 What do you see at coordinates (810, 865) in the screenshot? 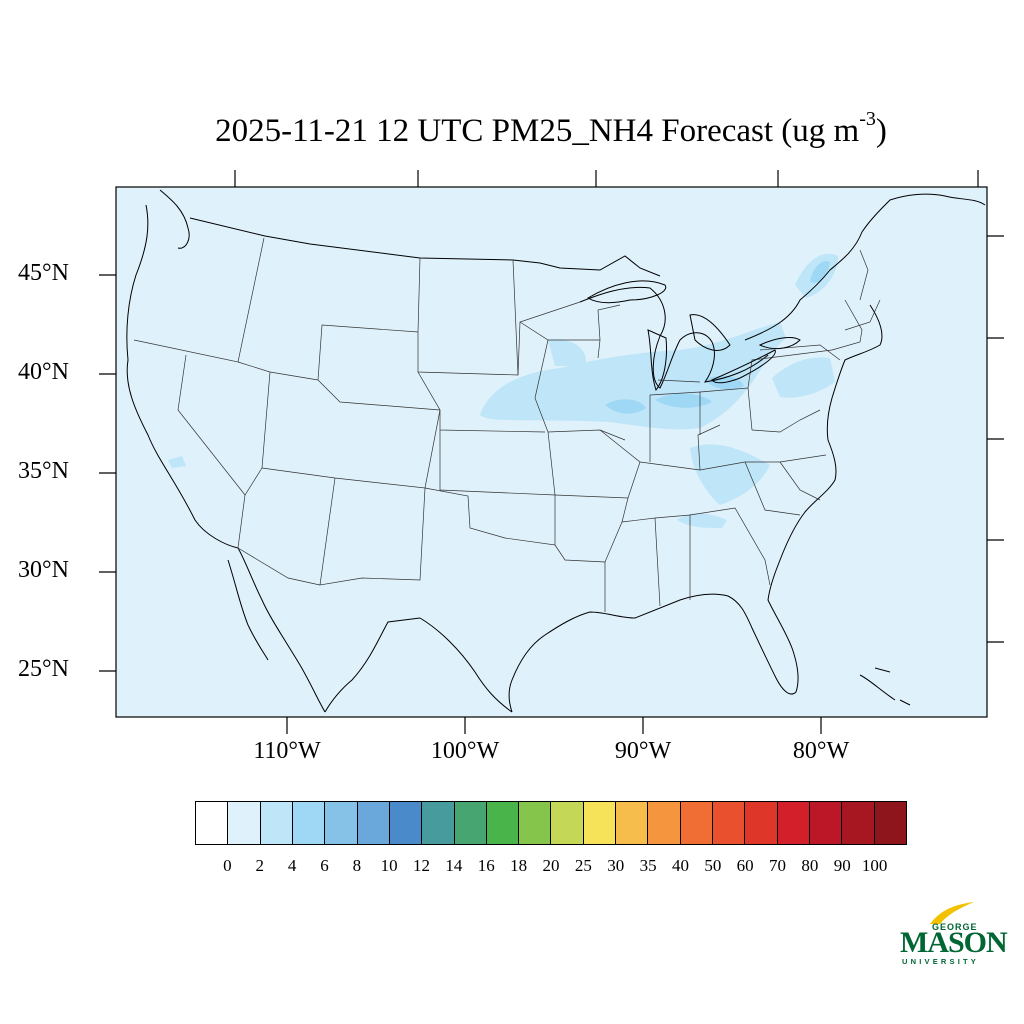
I see `colorbar-label: 80` at bounding box center [810, 865].